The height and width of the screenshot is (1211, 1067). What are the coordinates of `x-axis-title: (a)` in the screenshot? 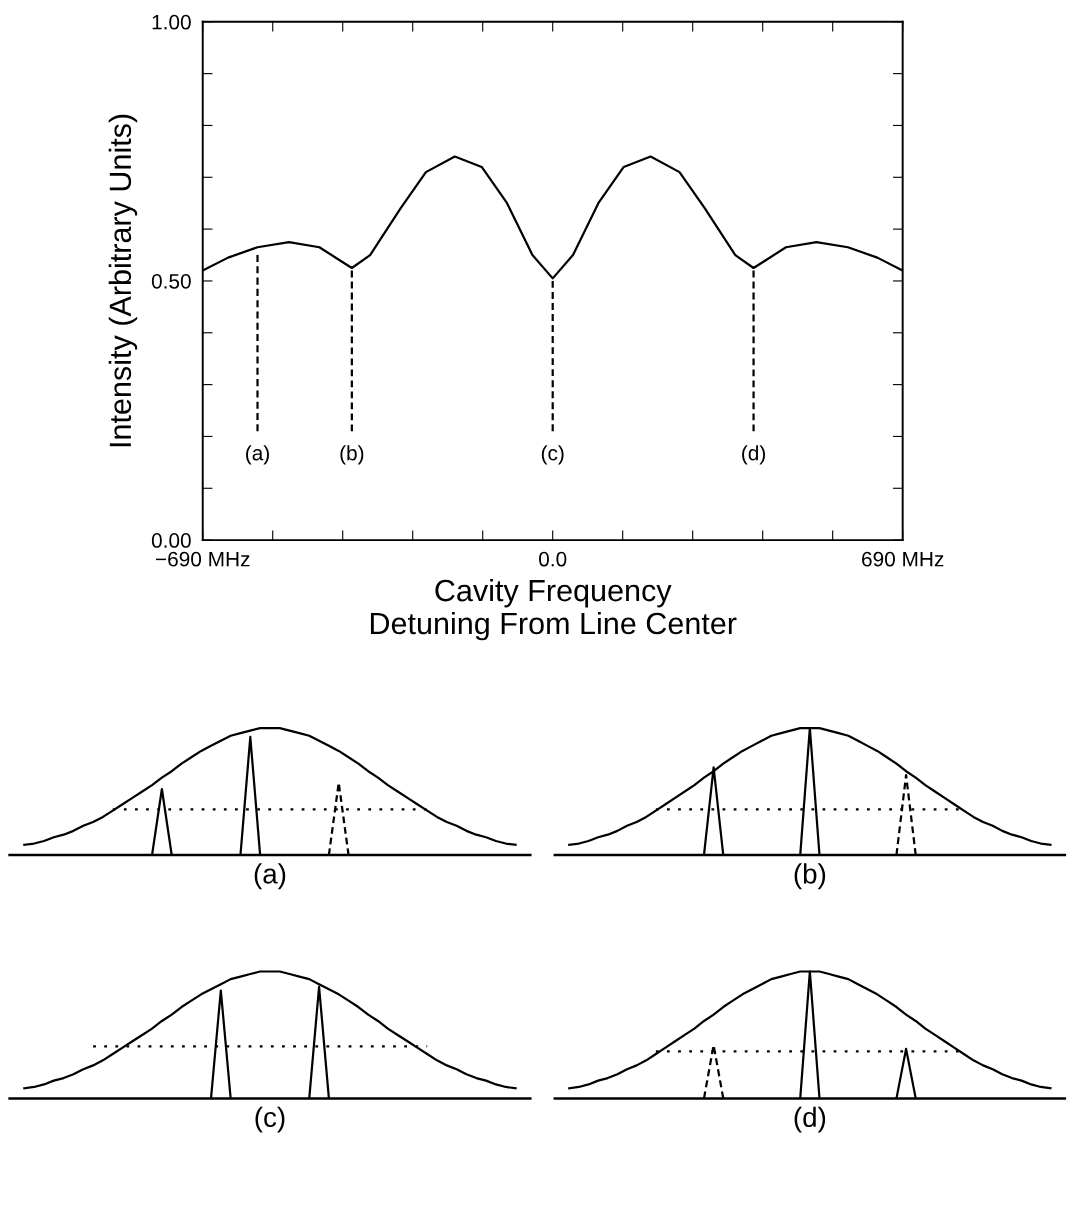 It's located at (270, 876).